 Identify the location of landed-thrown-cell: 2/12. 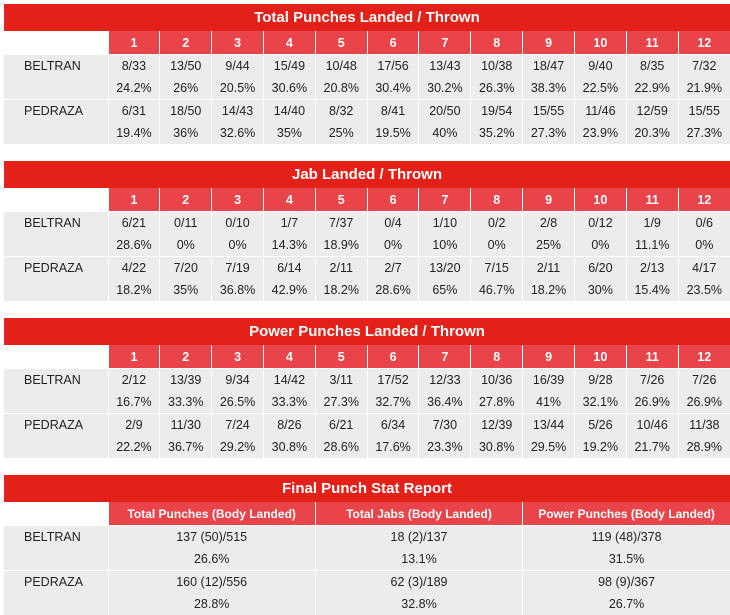
(133, 379).